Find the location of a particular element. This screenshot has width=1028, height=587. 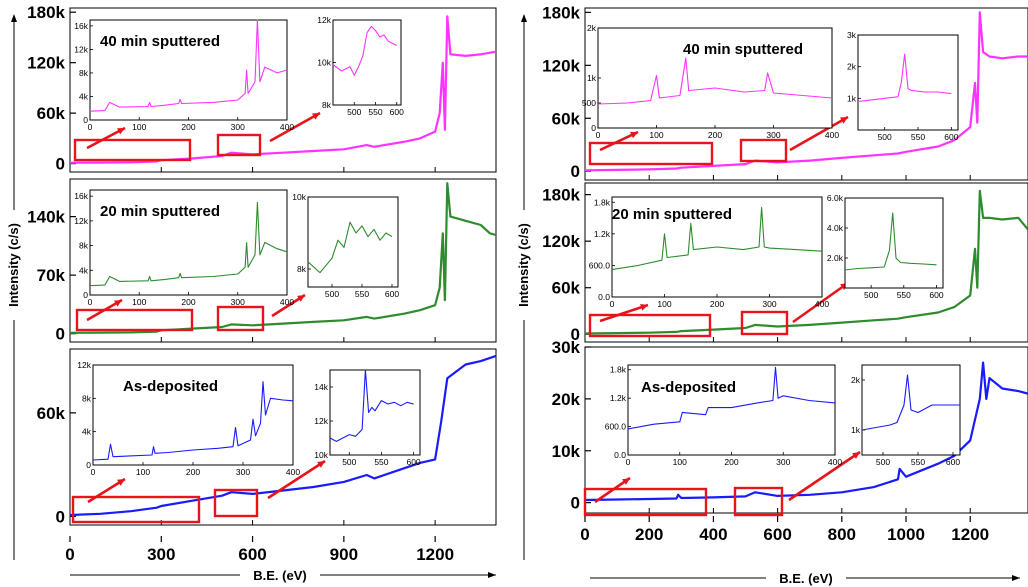

inset-y-tick-label: 16k is located at coordinates (81, 26).